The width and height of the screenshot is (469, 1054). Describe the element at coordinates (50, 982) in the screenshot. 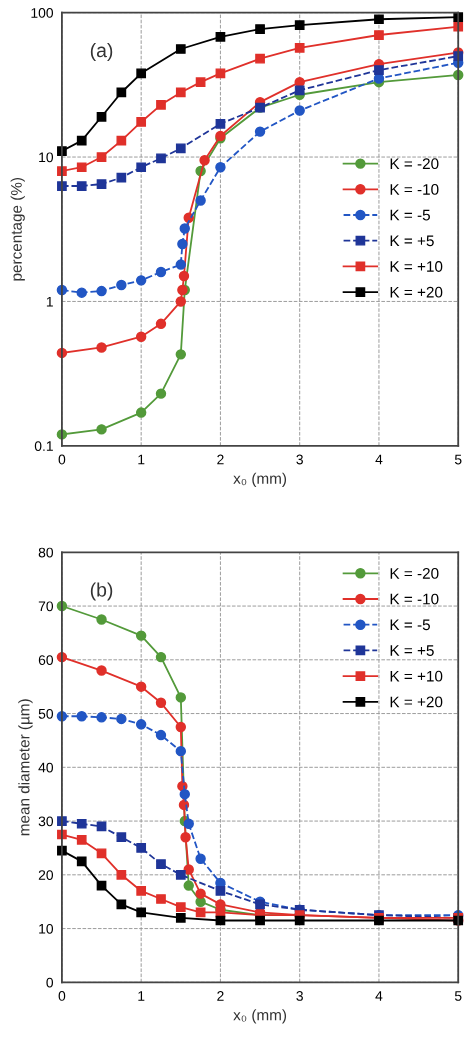

I see `y-tick-label: 0` at that location.